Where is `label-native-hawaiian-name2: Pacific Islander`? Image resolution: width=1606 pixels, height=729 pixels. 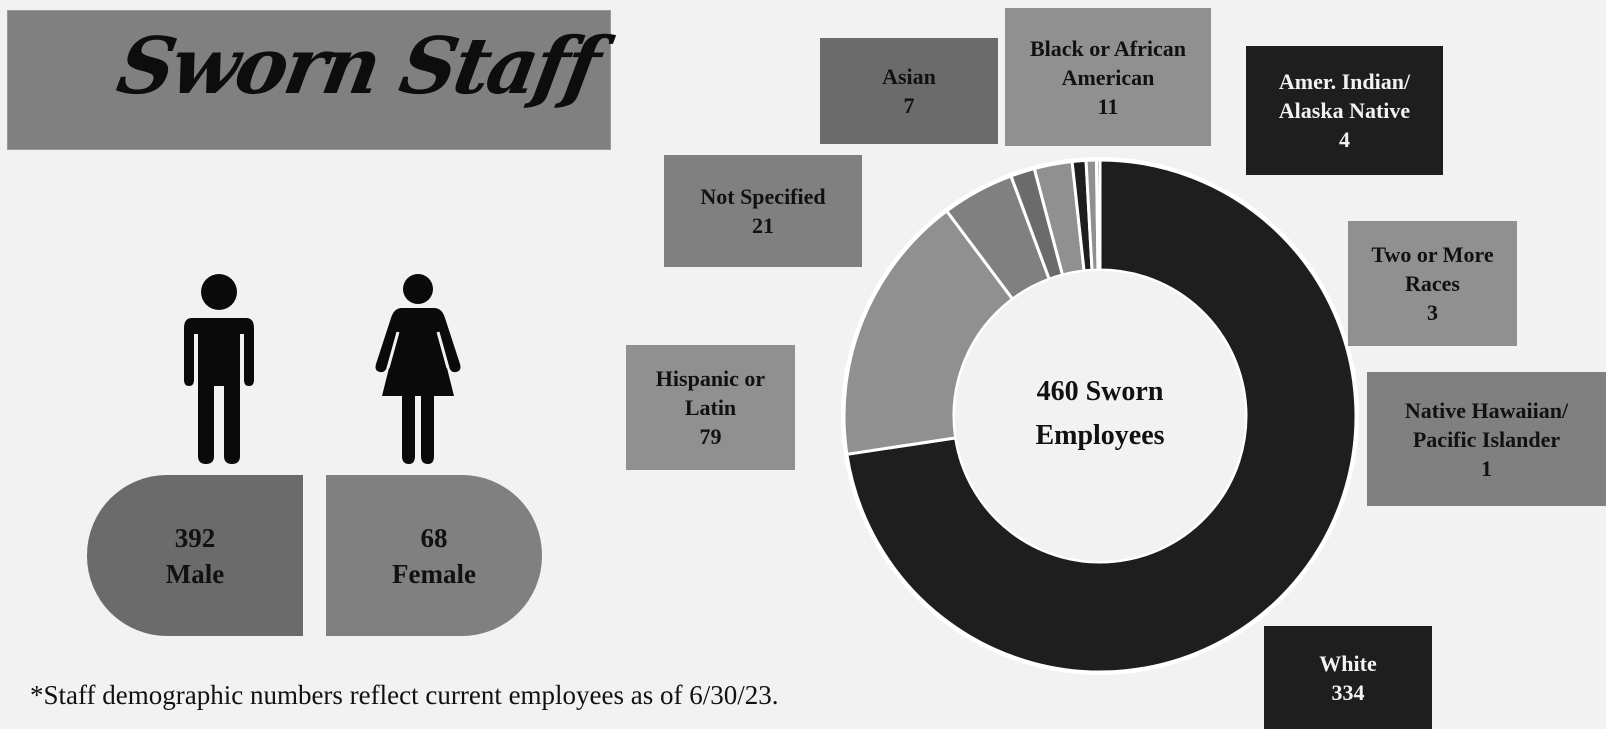 label-native-hawaiian-name2: Pacific Islander is located at coordinates (1486, 439).